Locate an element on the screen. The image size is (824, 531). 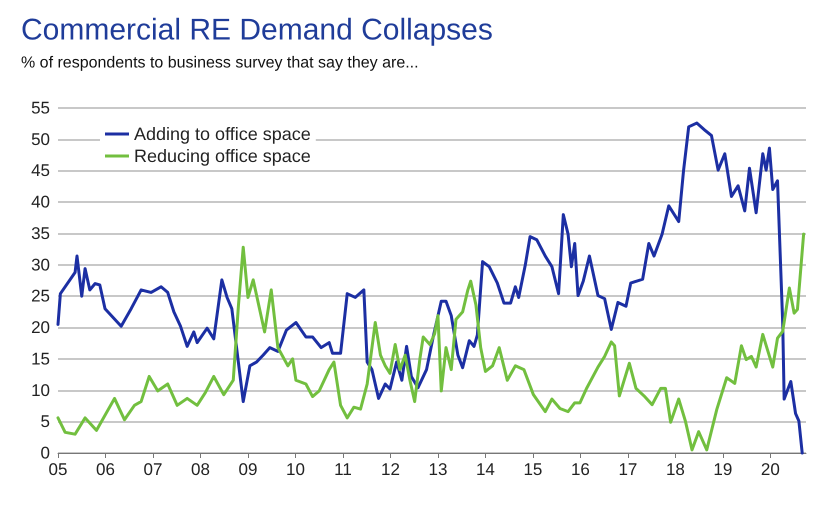
y-tick-label: 40 is located at coordinates (40, 202).